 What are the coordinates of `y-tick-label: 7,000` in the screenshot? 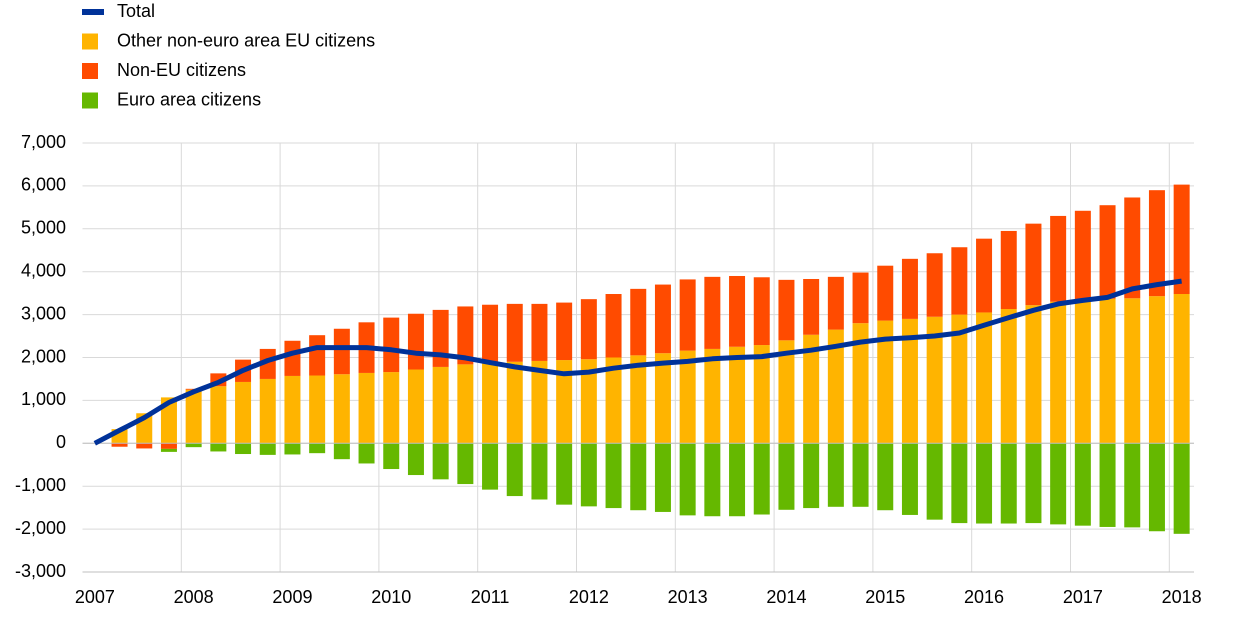 It's located at (43, 142).